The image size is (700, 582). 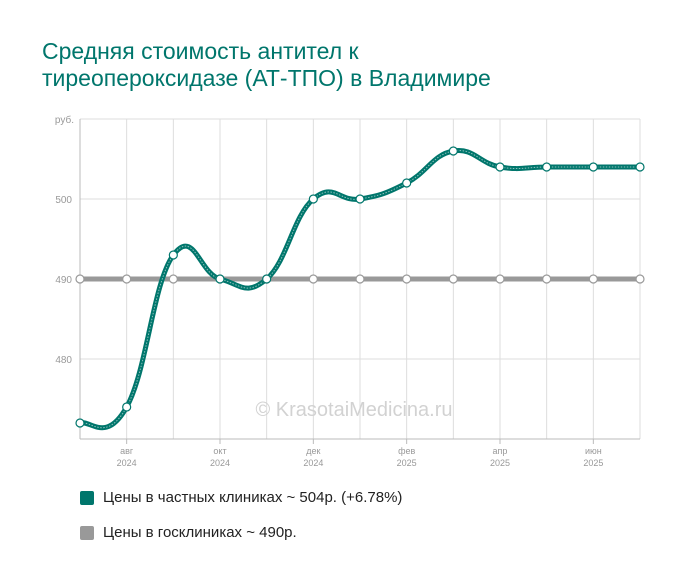 What do you see at coordinates (313, 451) in the screenshot?
I see `x-tick-label-month: дек` at bounding box center [313, 451].